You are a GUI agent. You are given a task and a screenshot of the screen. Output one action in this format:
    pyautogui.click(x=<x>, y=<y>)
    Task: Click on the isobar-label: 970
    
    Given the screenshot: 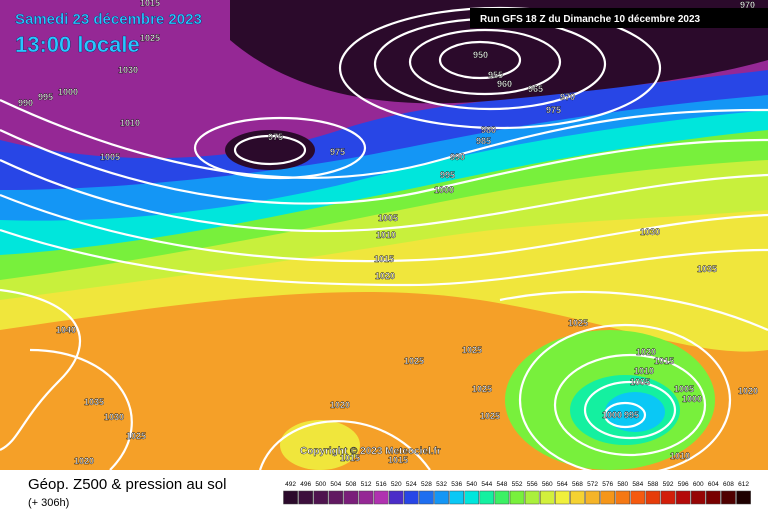 What is the action you would take?
    pyautogui.click(x=567, y=97)
    